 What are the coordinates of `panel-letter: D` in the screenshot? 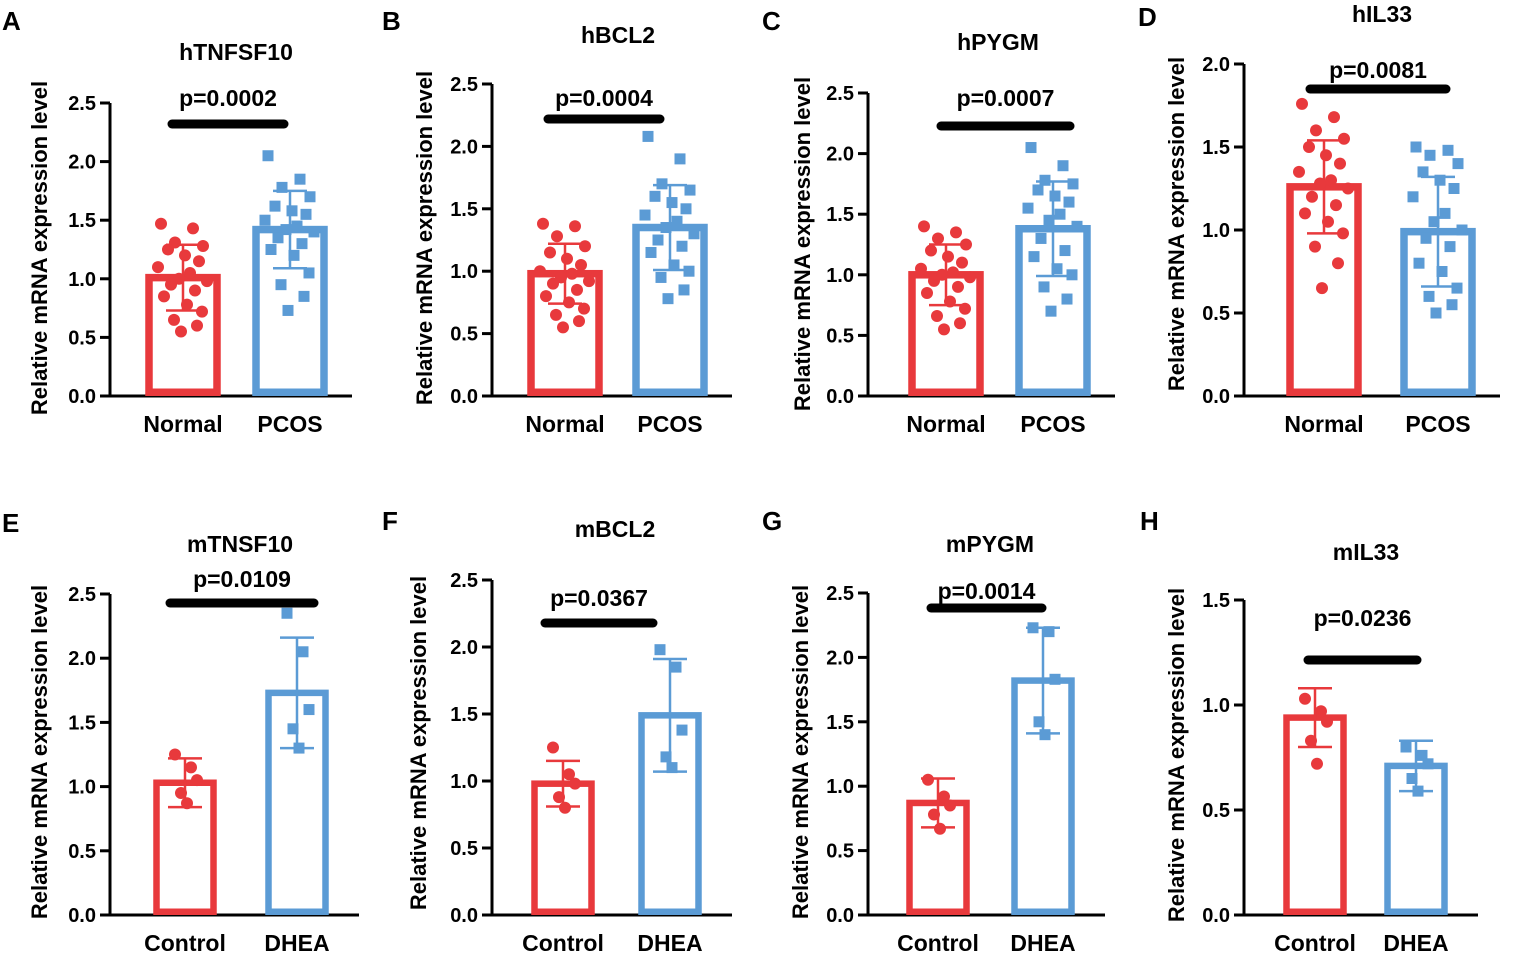 It's located at (1147, 17).